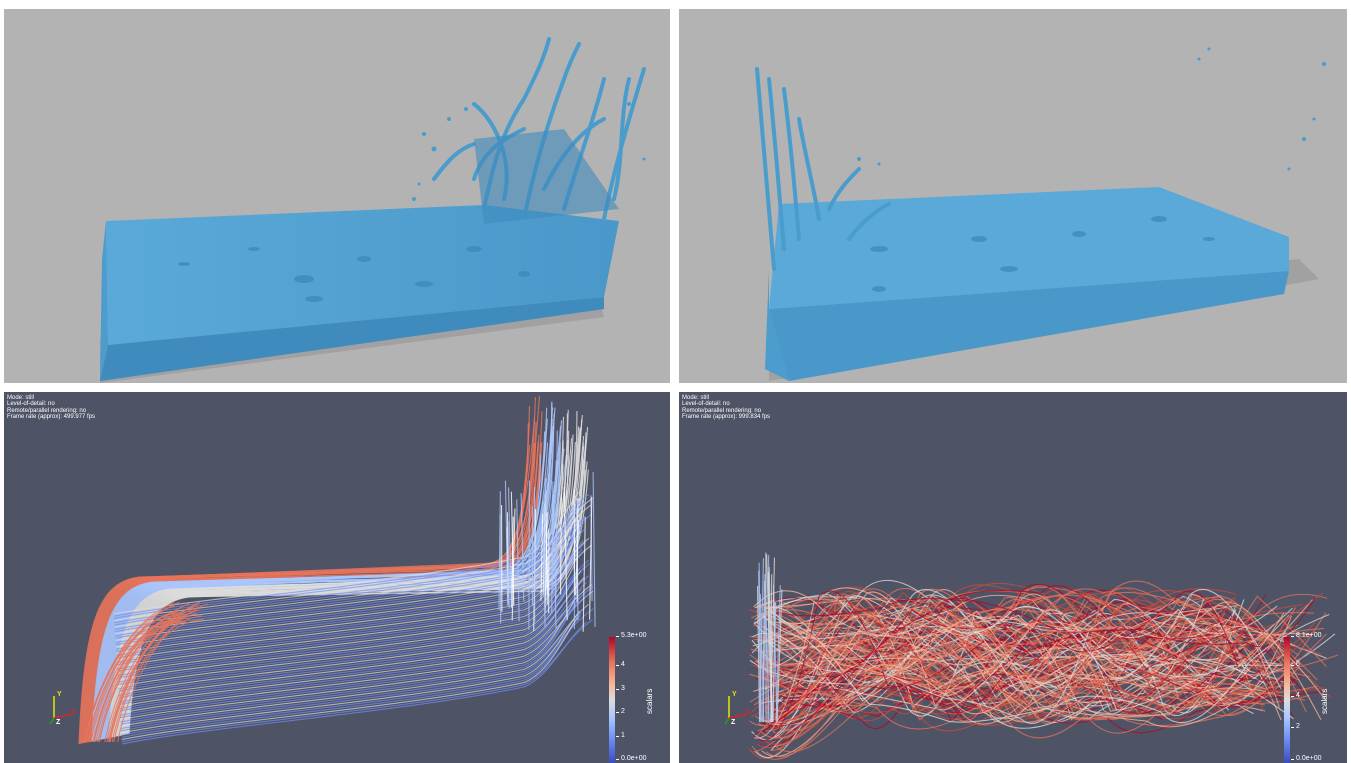 The image size is (1351, 763). I want to click on colorbar-tick: 3, so click(620, 688).